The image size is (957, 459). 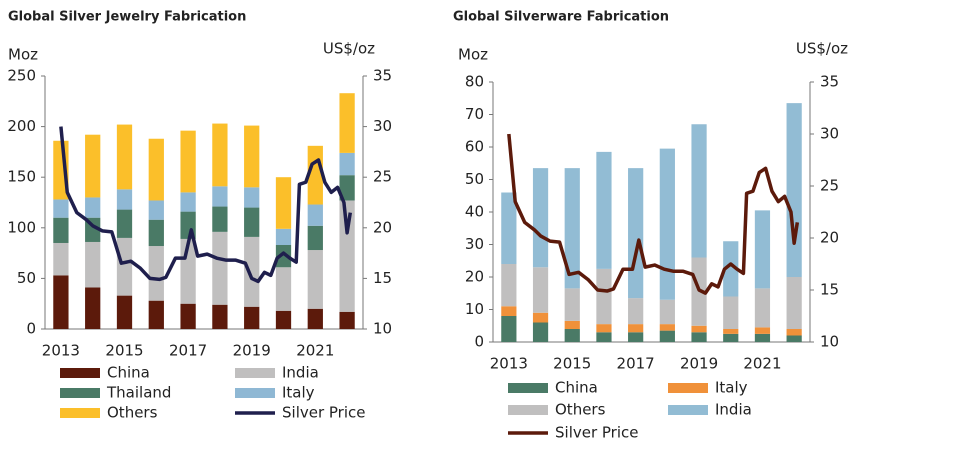 I want to click on price-line, so click(x=206, y=205).